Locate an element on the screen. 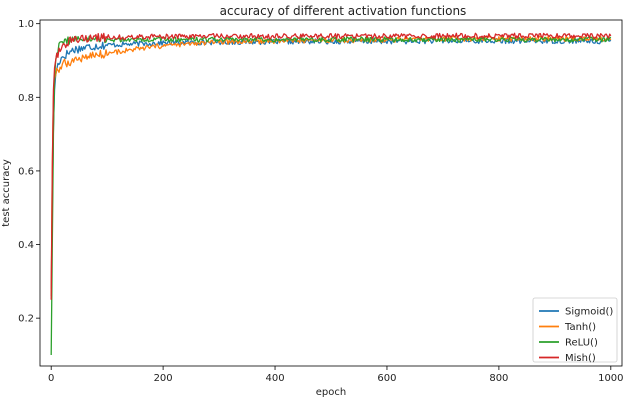  legend: Sigmoid() Tanh() ReLU() Mish() is located at coordinates (575, 330).